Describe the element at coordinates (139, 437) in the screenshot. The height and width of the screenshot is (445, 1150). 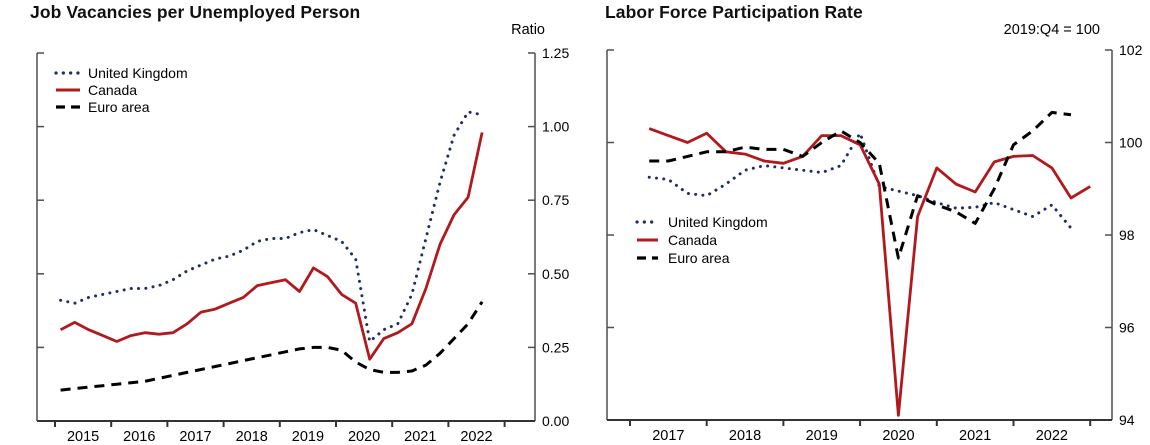
I see `x-tick-label: 2016` at that location.